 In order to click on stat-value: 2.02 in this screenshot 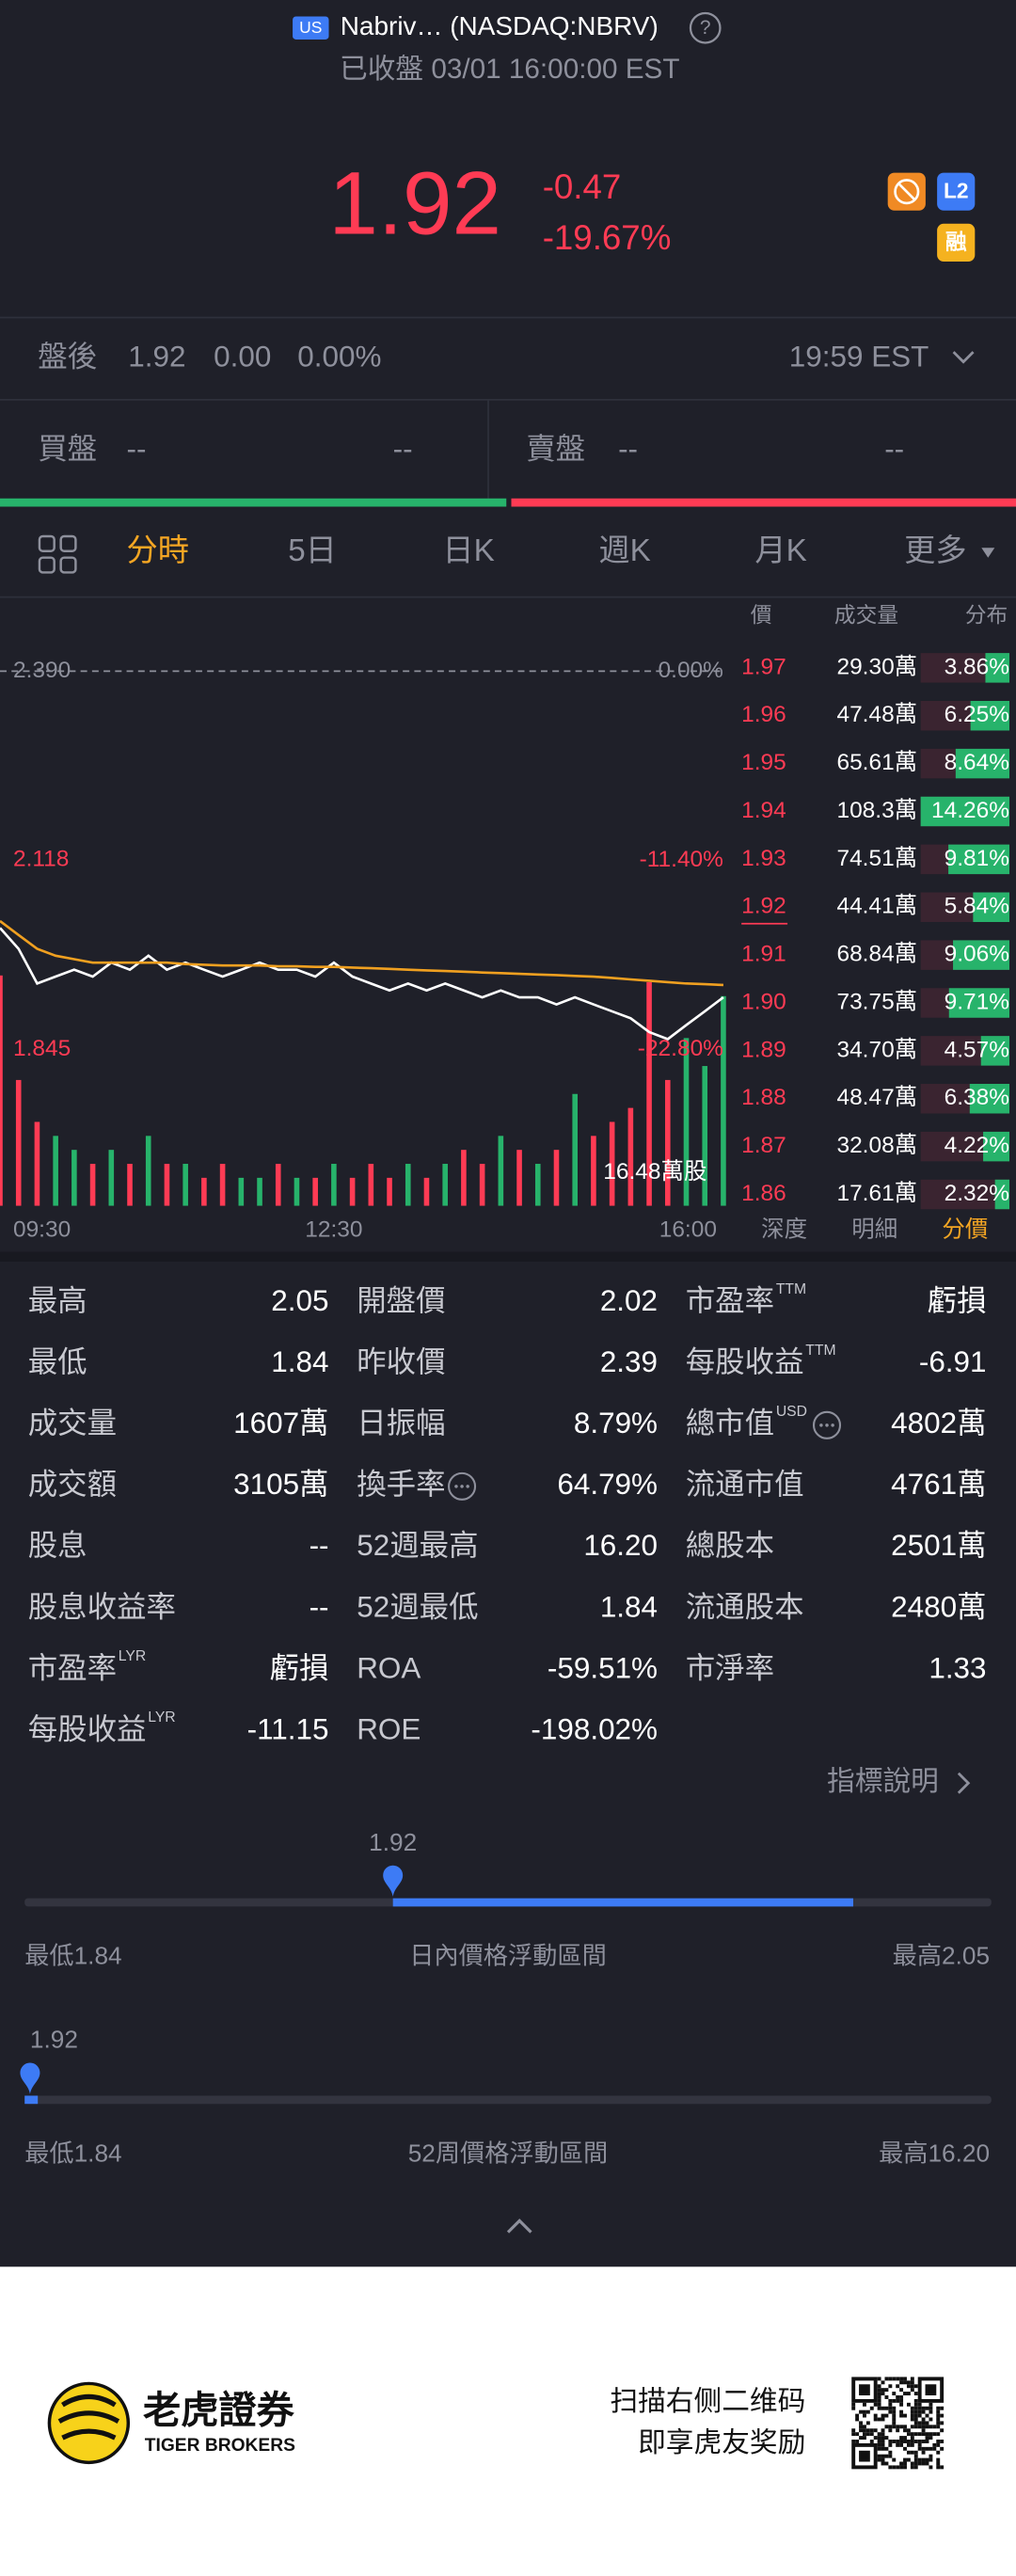, I will do `click(629, 1300)`.